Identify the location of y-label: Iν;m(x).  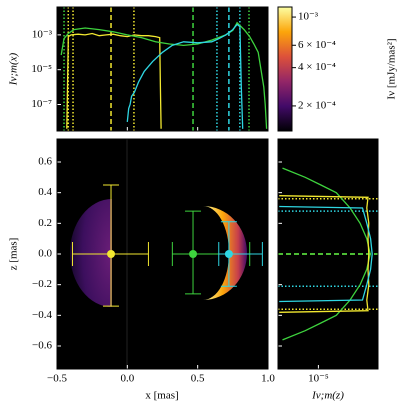
(14, 69).